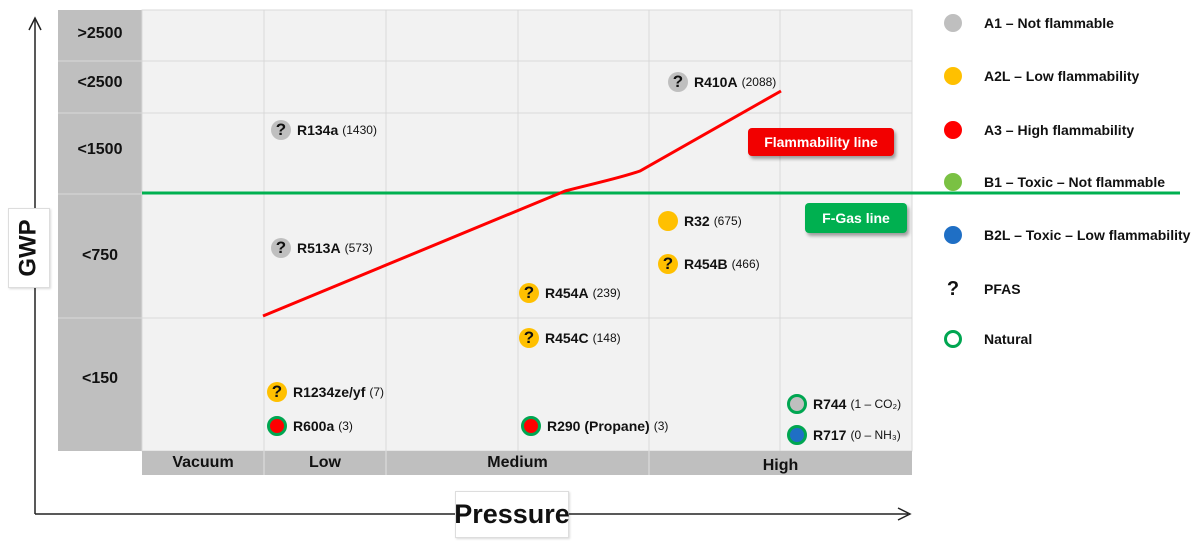 The width and height of the screenshot is (1200, 553). What do you see at coordinates (100, 230) in the screenshot?
I see `y-category-band` at bounding box center [100, 230].